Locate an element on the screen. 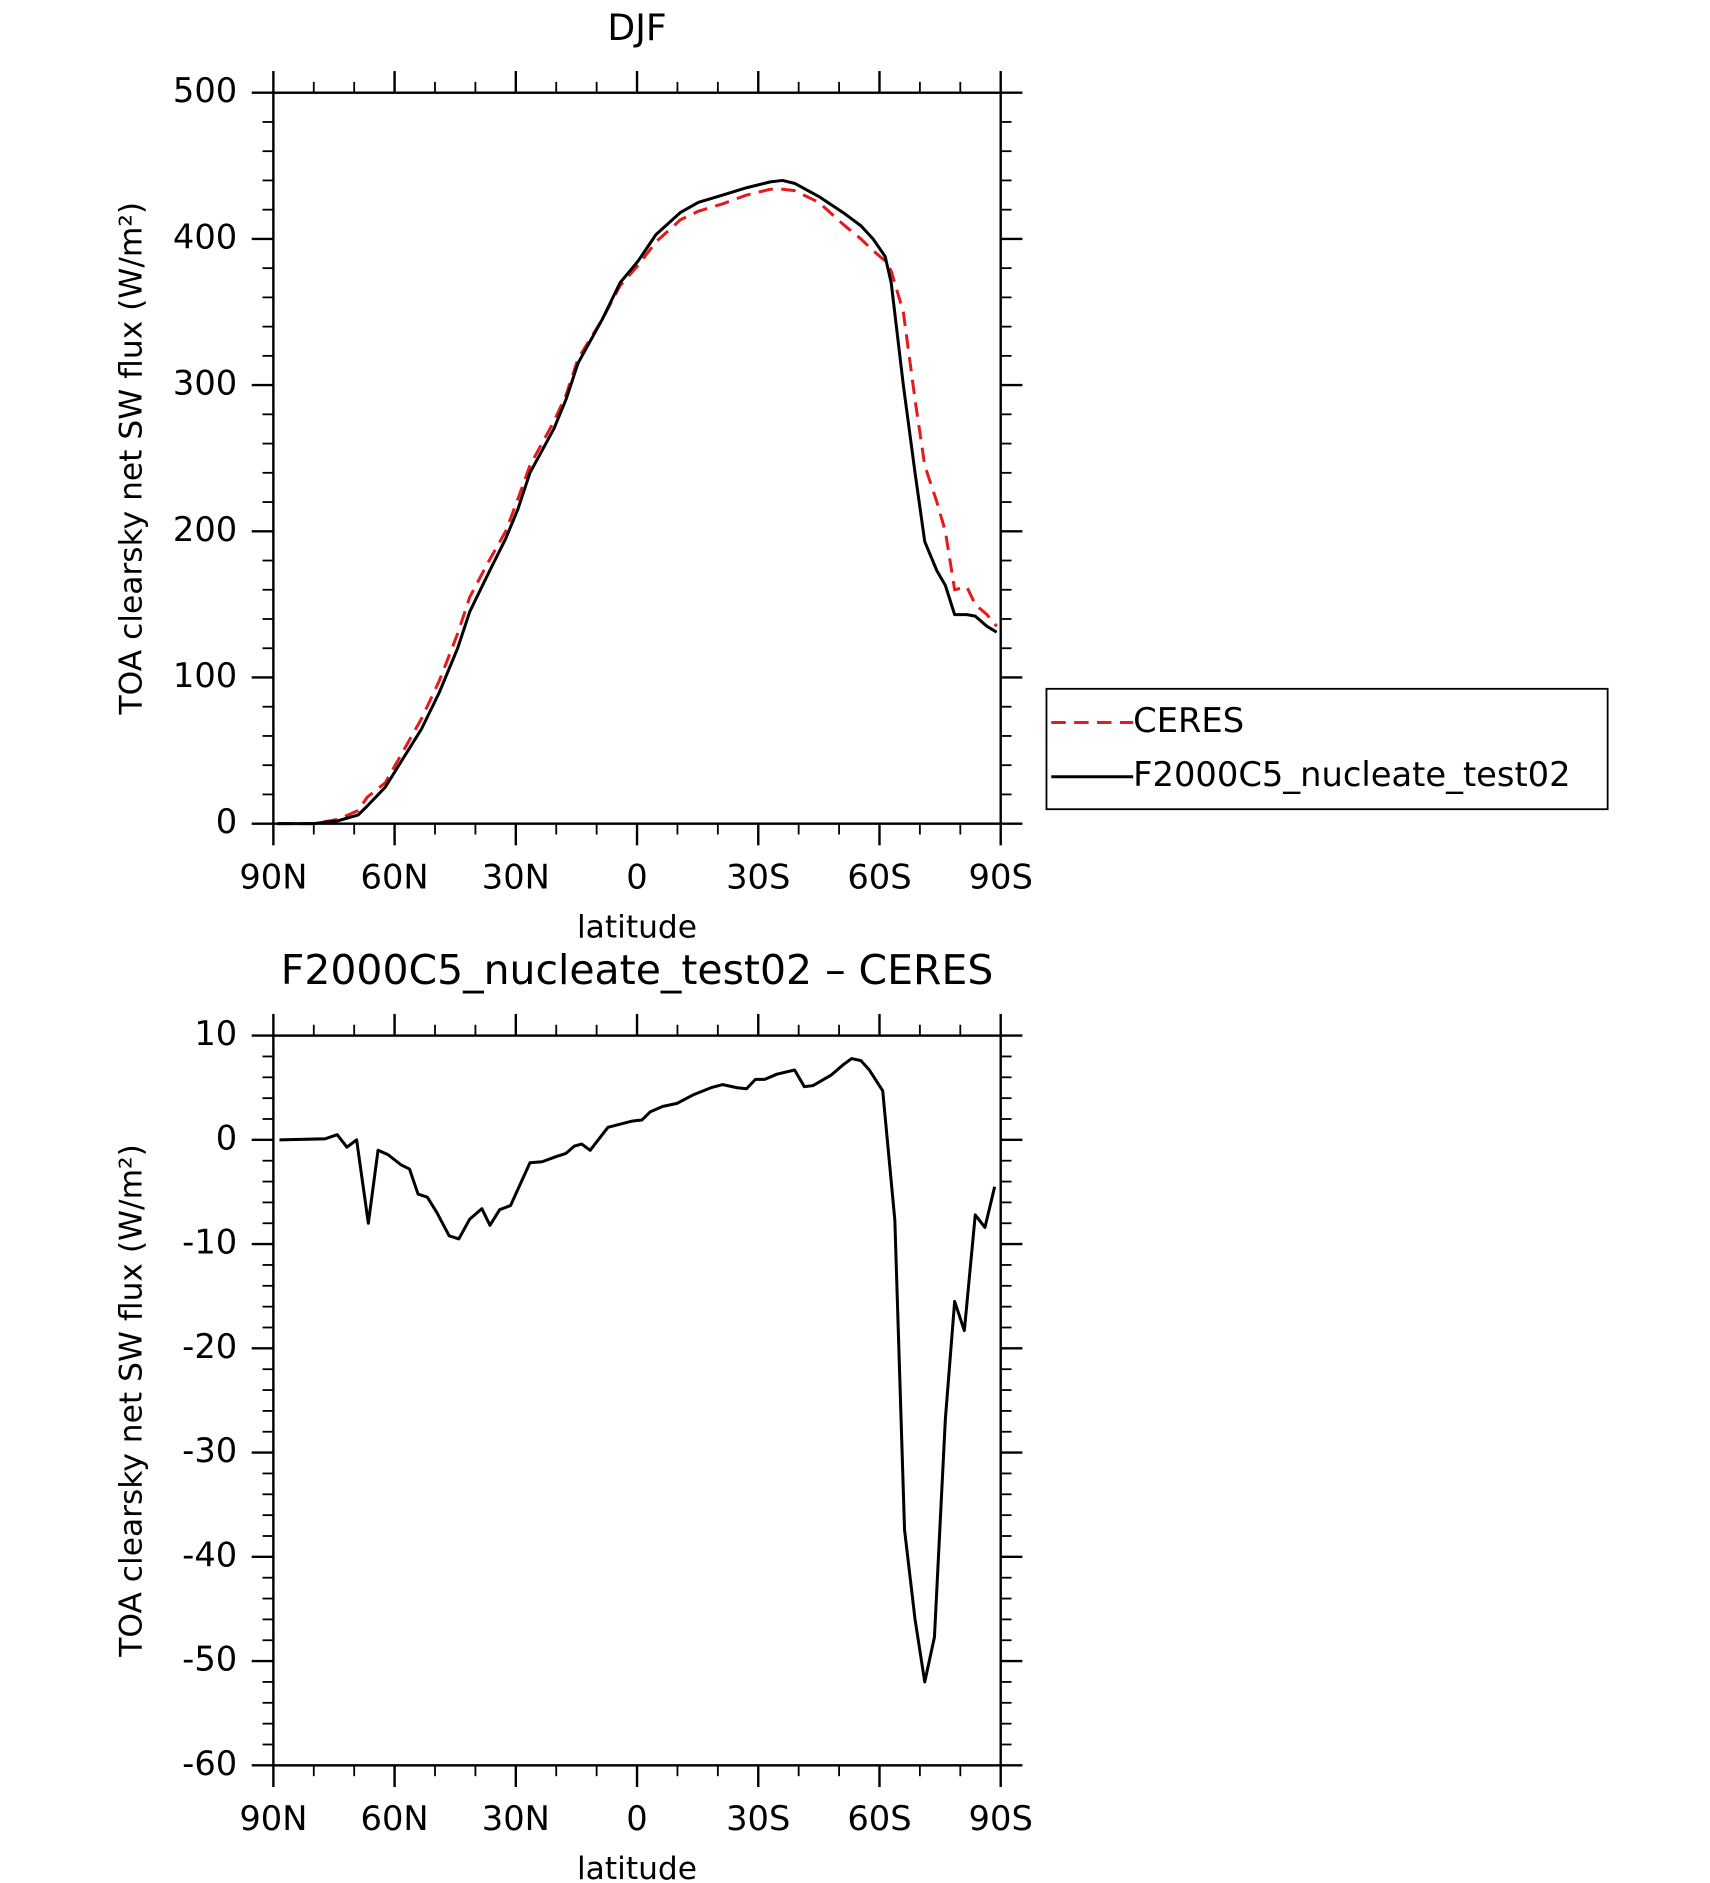  y-tick-label: 300 is located at coordinates (205, 383).